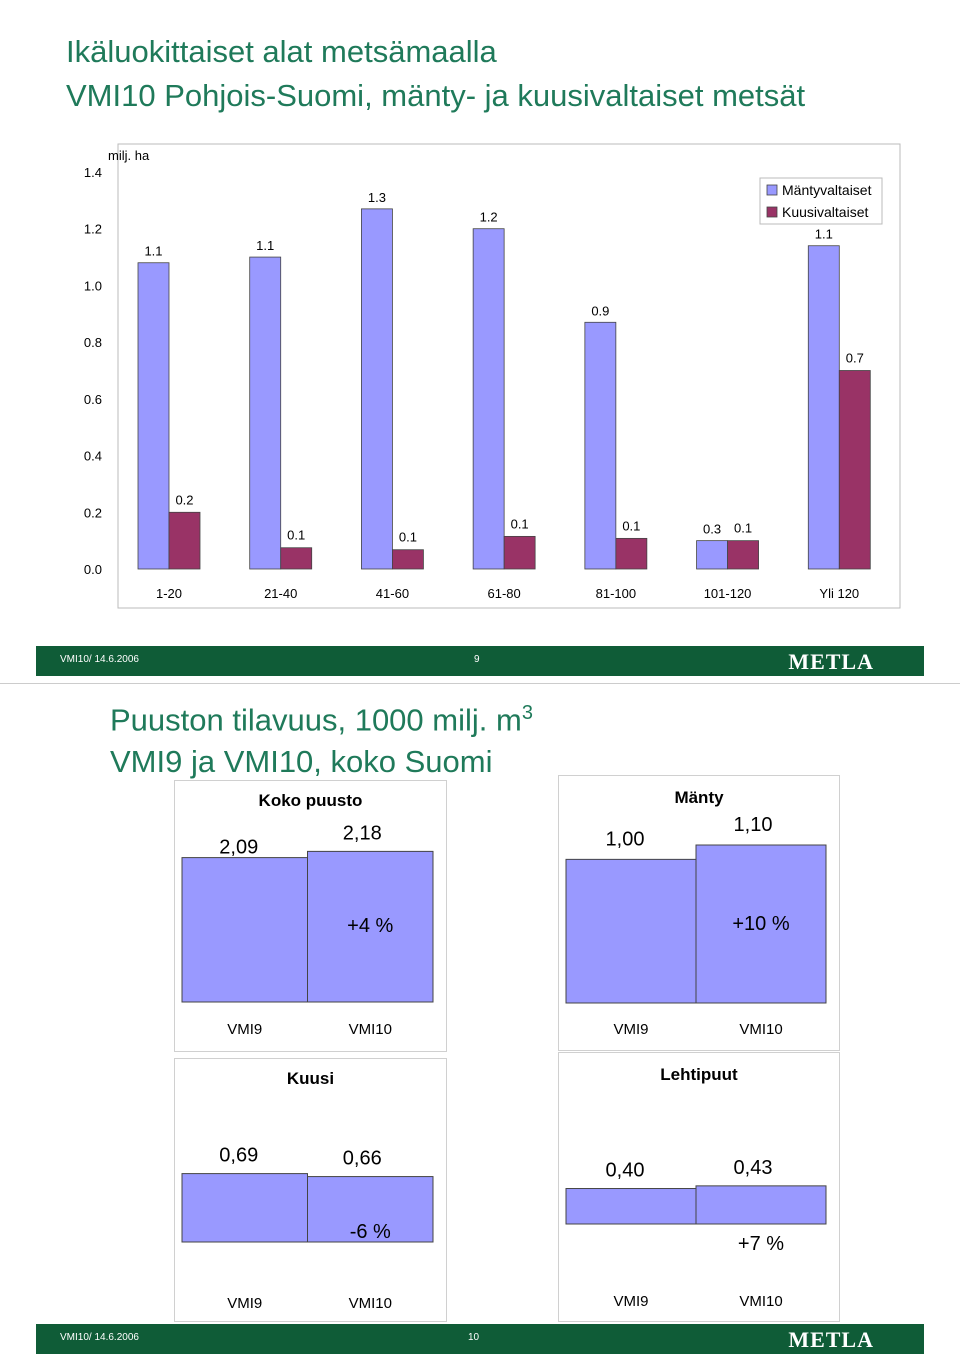  What do you see at coordinates (301, 761) in the screenshot?
I see `slide2-title-line2: VMI9 ja VMI10, koko Suomi` at bounding box center [301, 761].